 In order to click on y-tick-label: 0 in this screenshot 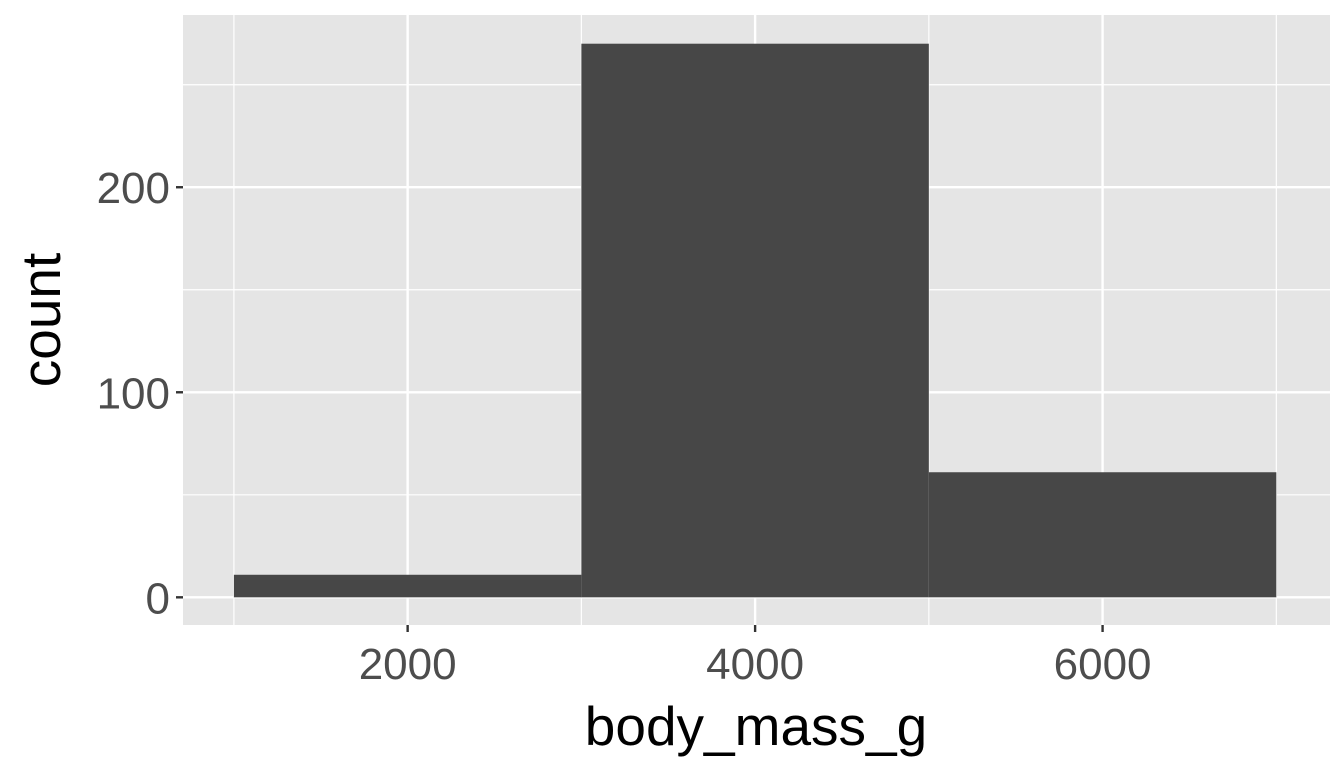, I will do `click(158, 598)`.